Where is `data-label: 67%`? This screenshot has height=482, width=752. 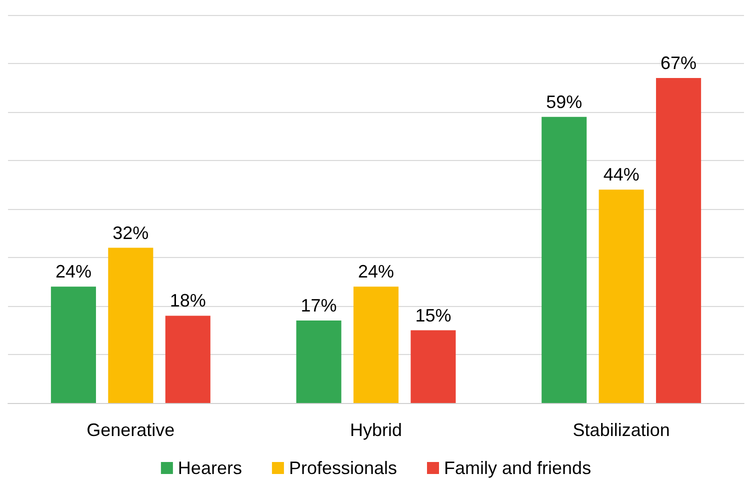 data-label: 67% is located at coordinates (678, 63).